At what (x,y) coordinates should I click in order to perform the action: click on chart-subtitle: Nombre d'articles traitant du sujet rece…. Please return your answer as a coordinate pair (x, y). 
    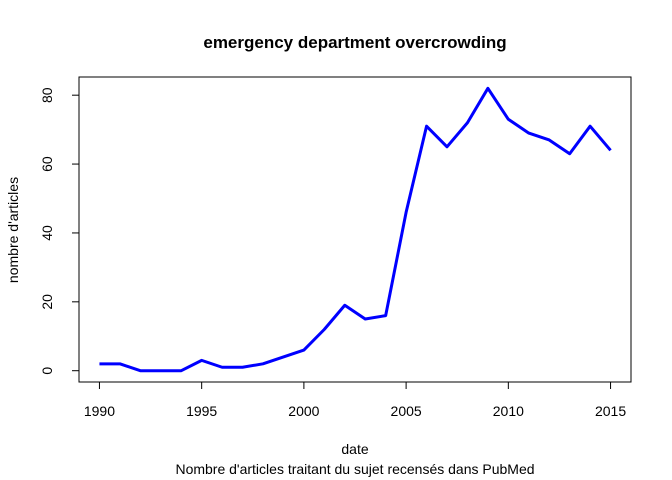
    Looking at the image, I should click on (354, 469).